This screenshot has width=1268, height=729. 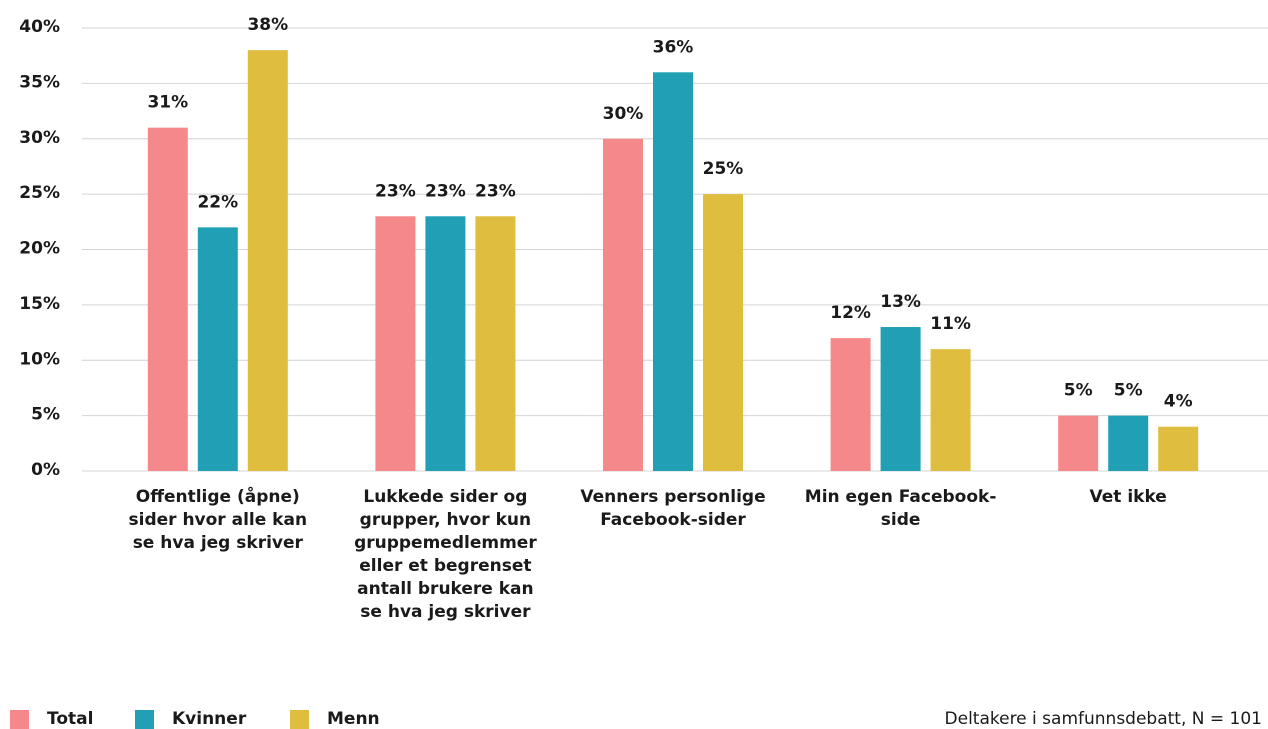 I want to click on y-tick-label: 40%, so click(x=39, y=27).